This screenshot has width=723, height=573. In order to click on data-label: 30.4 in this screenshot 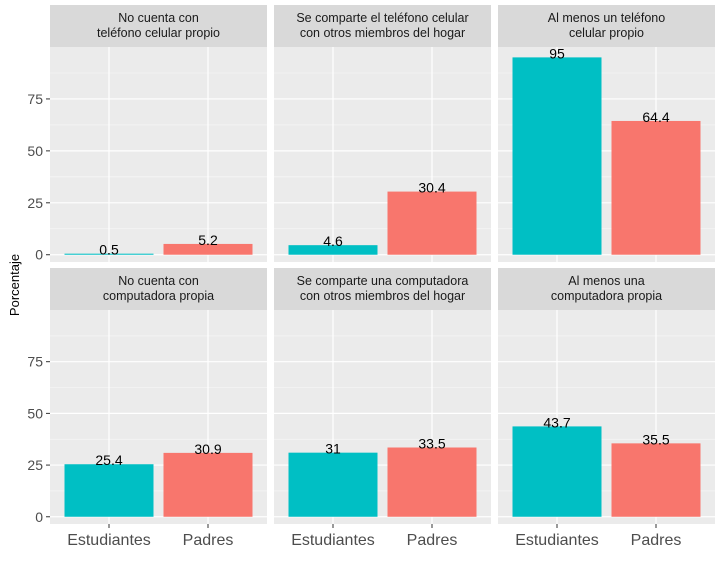, I will do `click(431, 188)`.